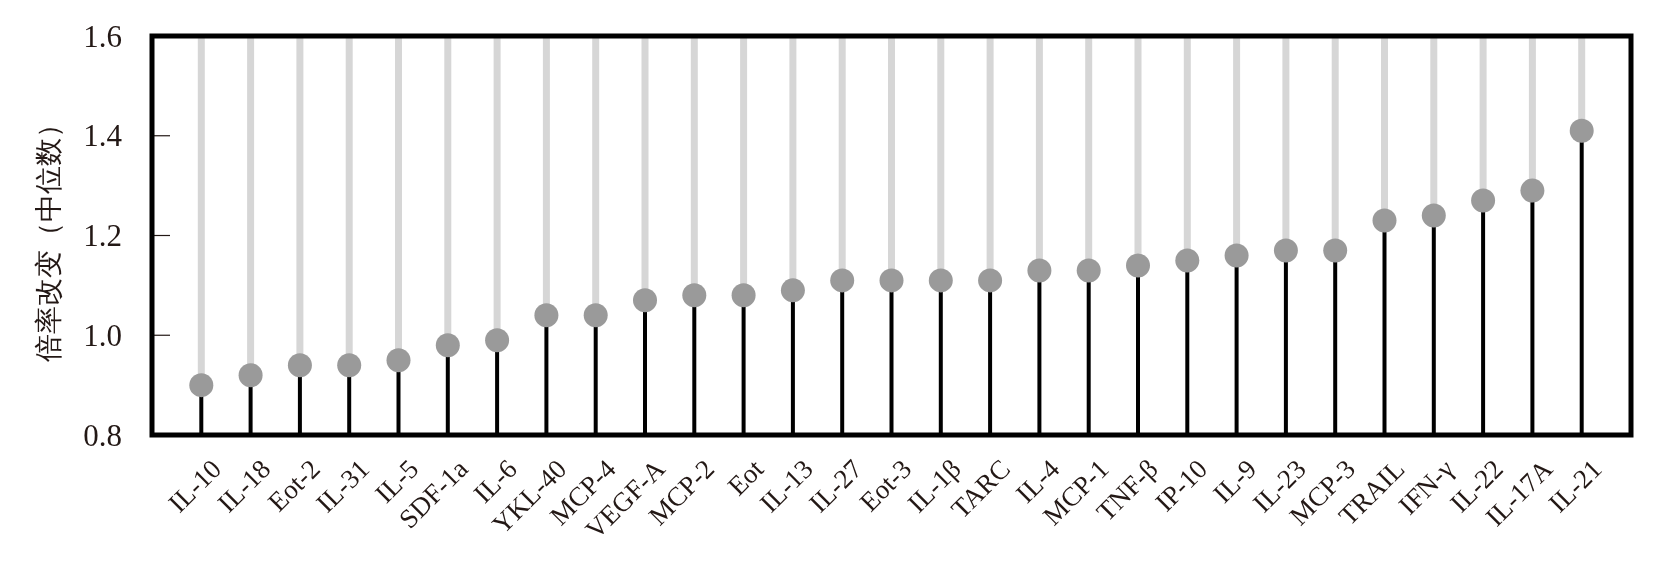  What do you see at coordinates (48, 235) in the screenshot?
I see `y-axis-title: 倍率改变（中位数）` at bounding box center [48, 235].